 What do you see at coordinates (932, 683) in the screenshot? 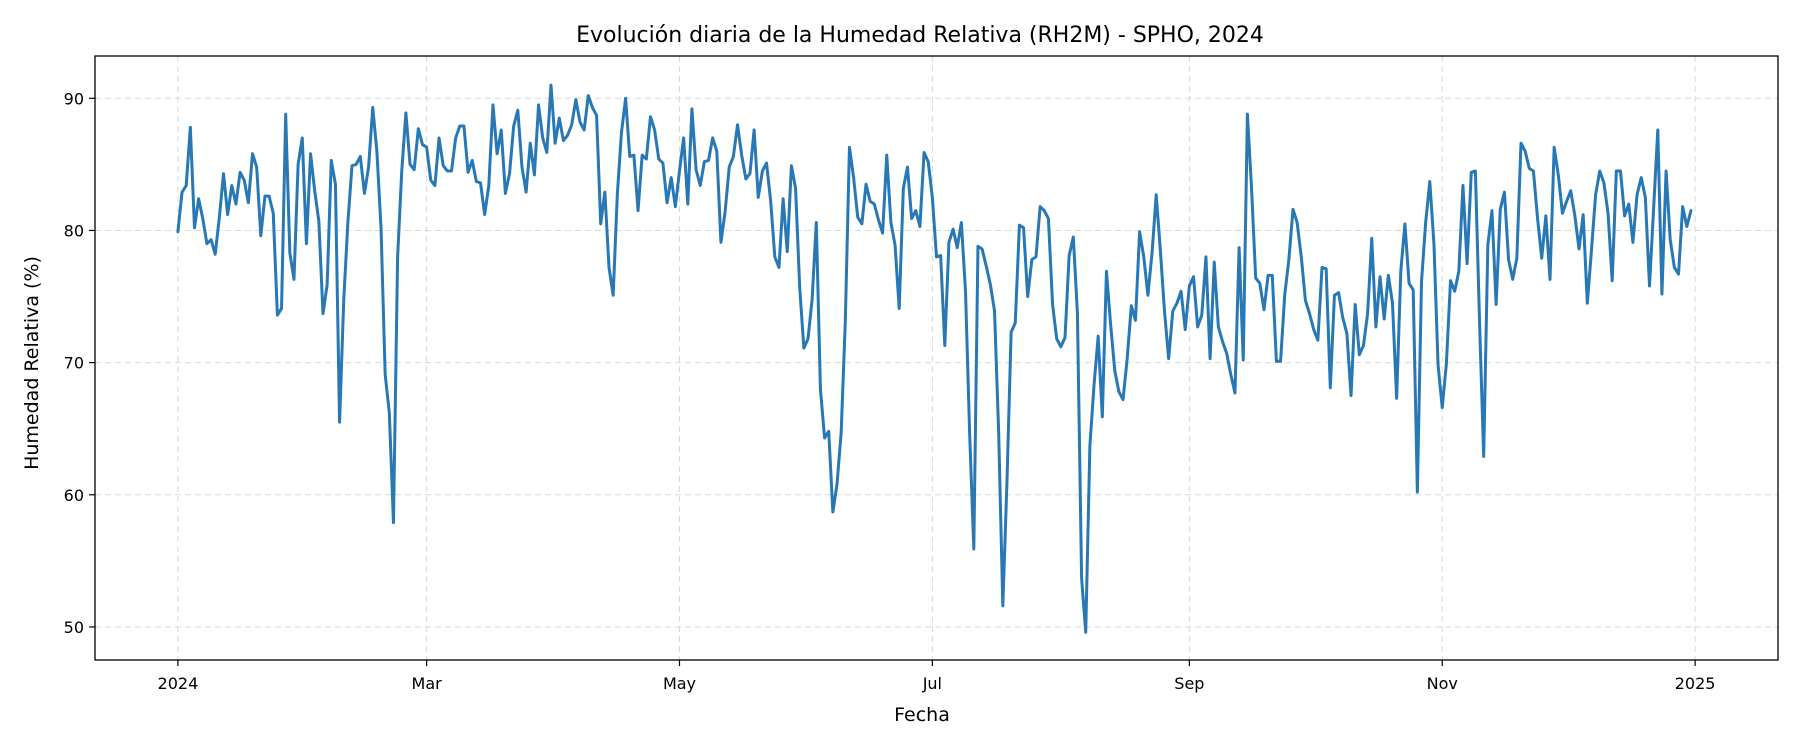
I see `x-tick-label: Jul` at bounding box center [932, 683].